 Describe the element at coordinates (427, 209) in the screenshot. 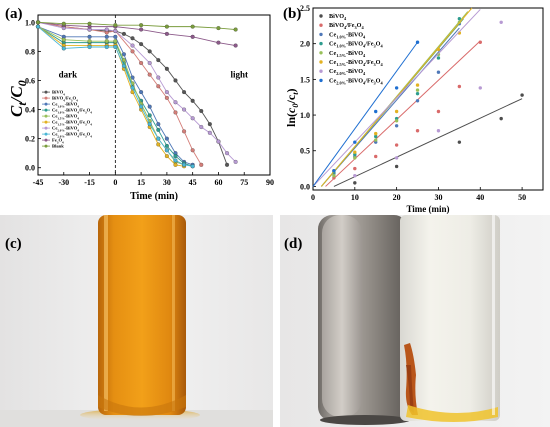

I see `x-axis-title-b: Time (min)` at that location.